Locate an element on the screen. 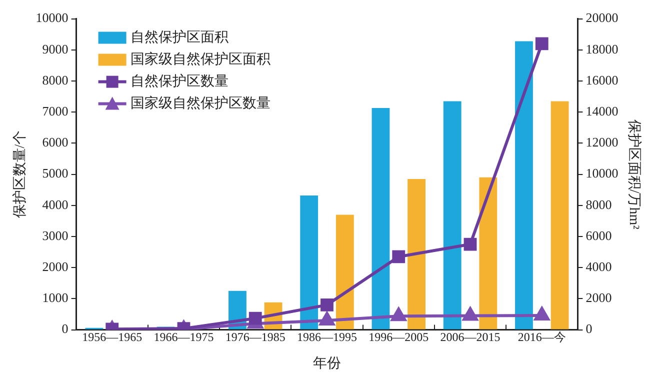 This screenshot has width=660, height=384. y2-tick-label: 14000 is located at coordinates (602, 111).